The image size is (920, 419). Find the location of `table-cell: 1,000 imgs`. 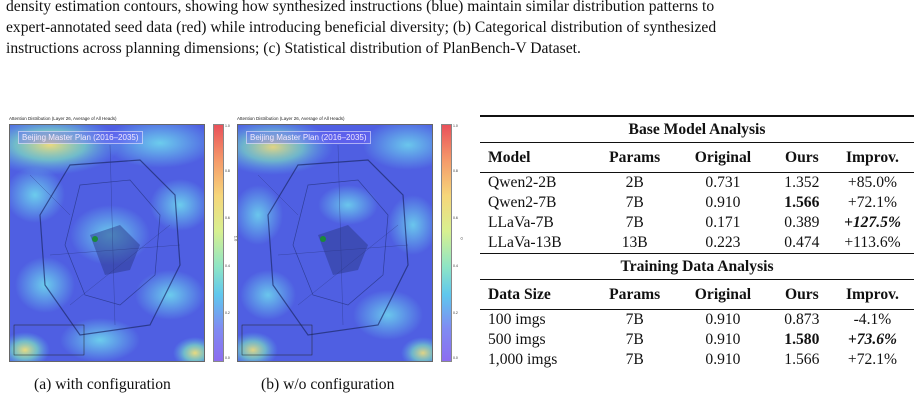

table-cell: 1,000 imgs is located at coordinates (523, 359).